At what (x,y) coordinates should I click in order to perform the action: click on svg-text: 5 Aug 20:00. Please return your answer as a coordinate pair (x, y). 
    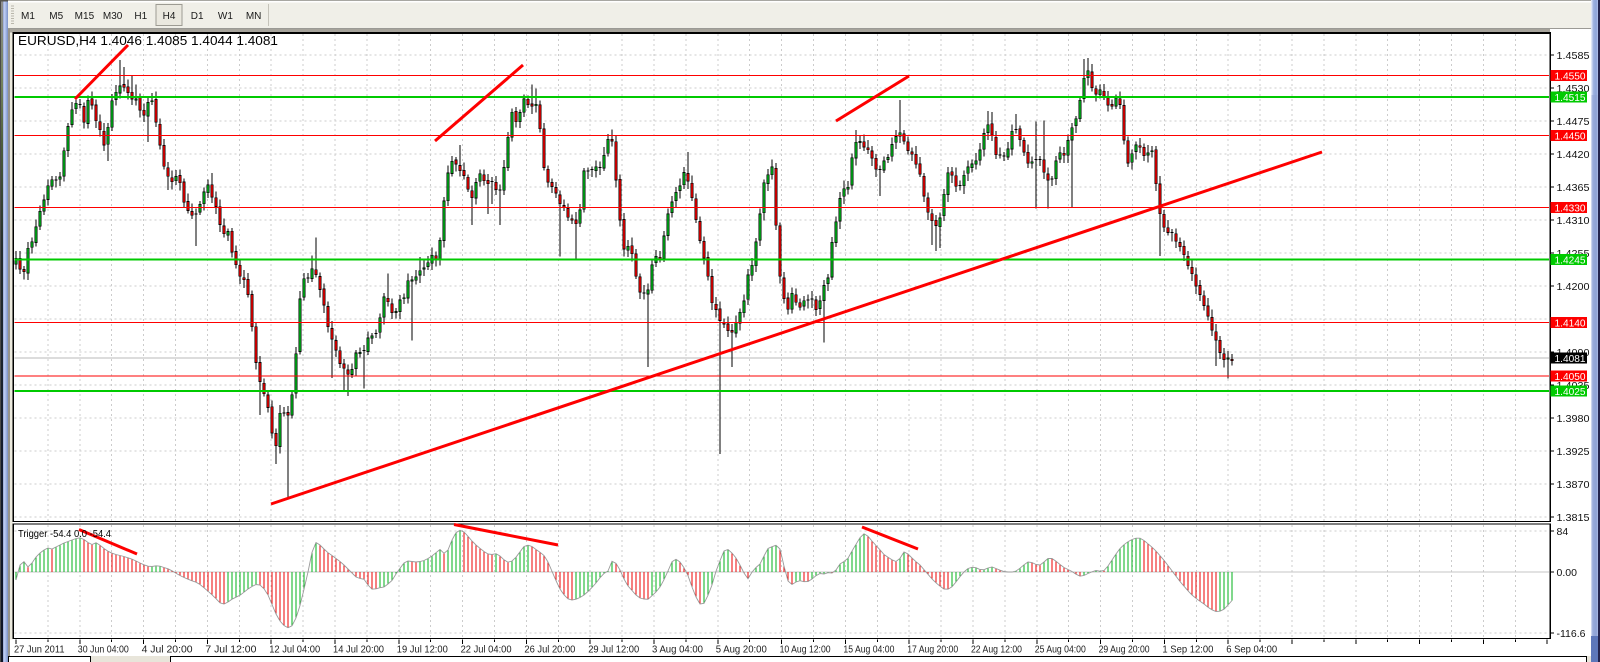
    Looking at the image, I should click on (741, 650).